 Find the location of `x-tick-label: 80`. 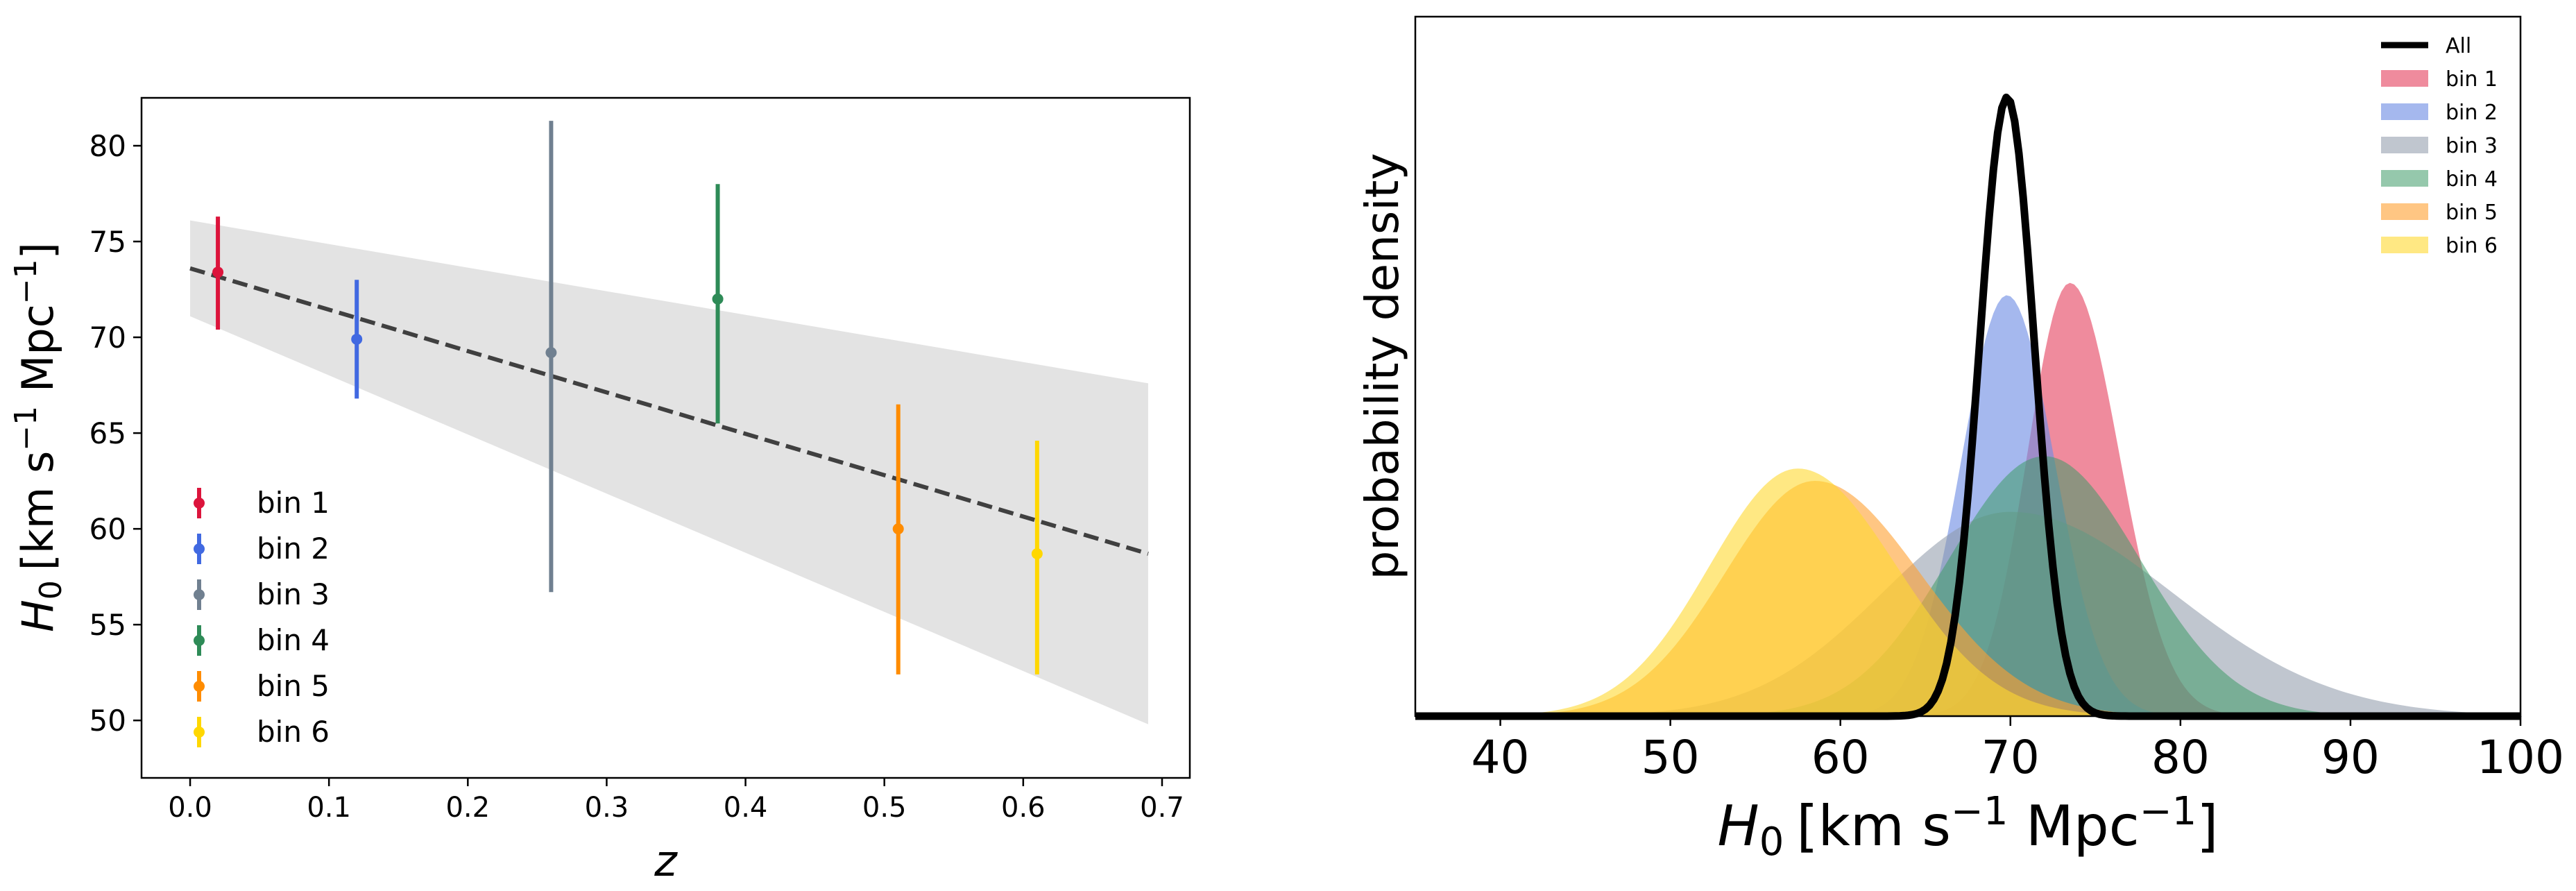

x-tick-label: 80 is located at coordinates (2180, 757).